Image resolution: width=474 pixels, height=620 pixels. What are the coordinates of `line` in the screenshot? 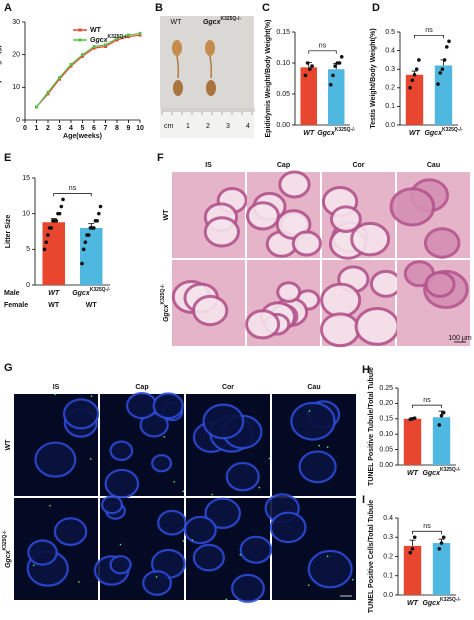 It's located at (88, 71).